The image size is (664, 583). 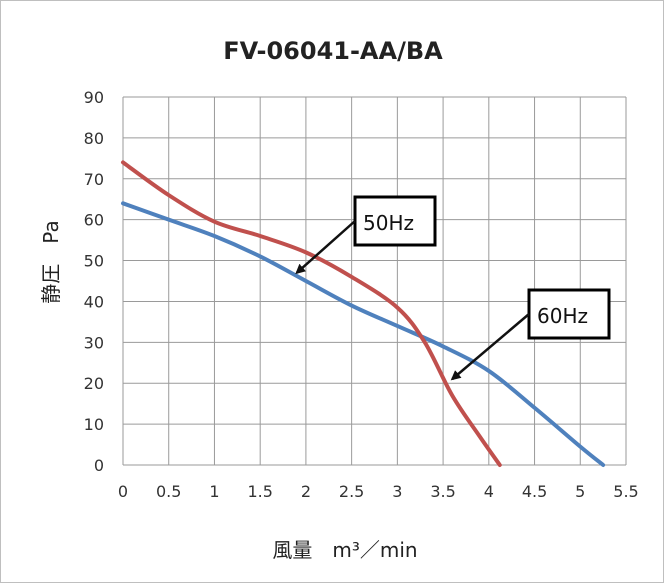 What do you see at coordinates (397, 491) in the screenshot?
I see `x-tick-label: 3` at bounding box center [397, 491].